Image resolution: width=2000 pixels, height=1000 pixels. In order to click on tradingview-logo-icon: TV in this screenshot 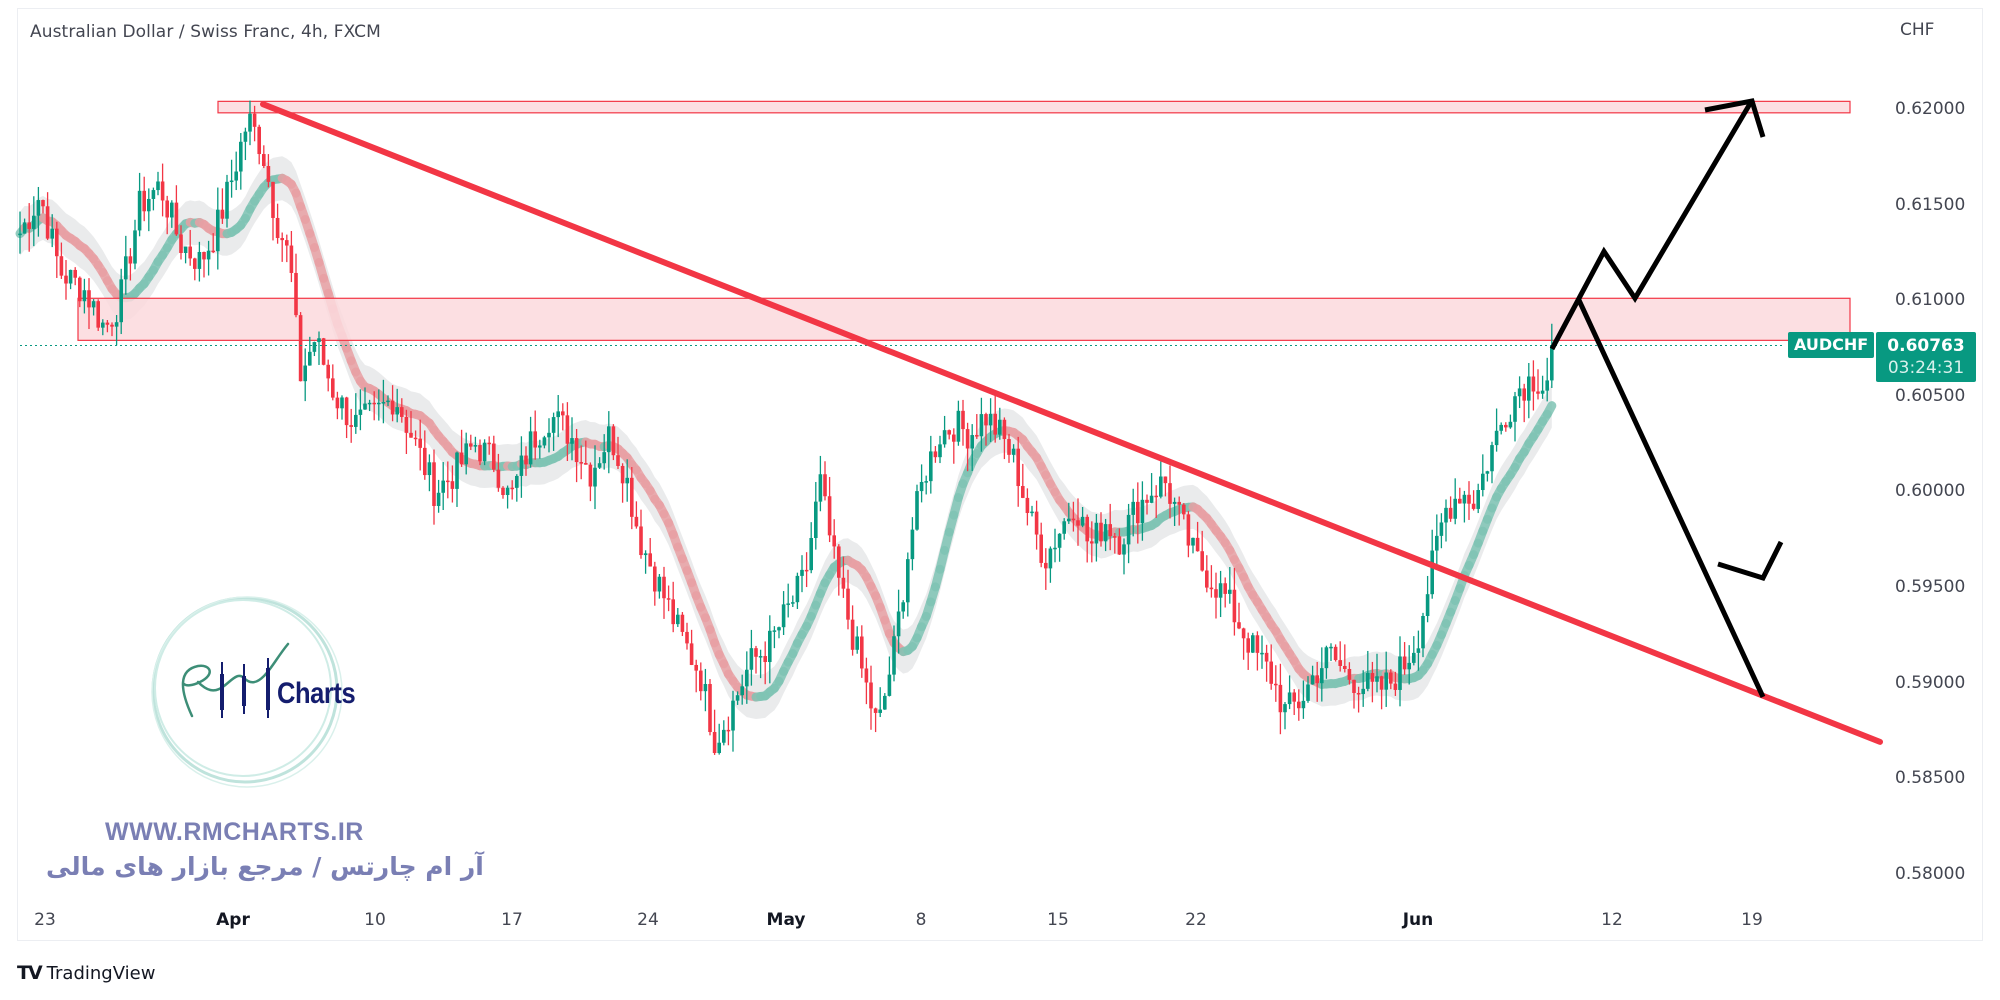, I will do `click(30, 973)`.